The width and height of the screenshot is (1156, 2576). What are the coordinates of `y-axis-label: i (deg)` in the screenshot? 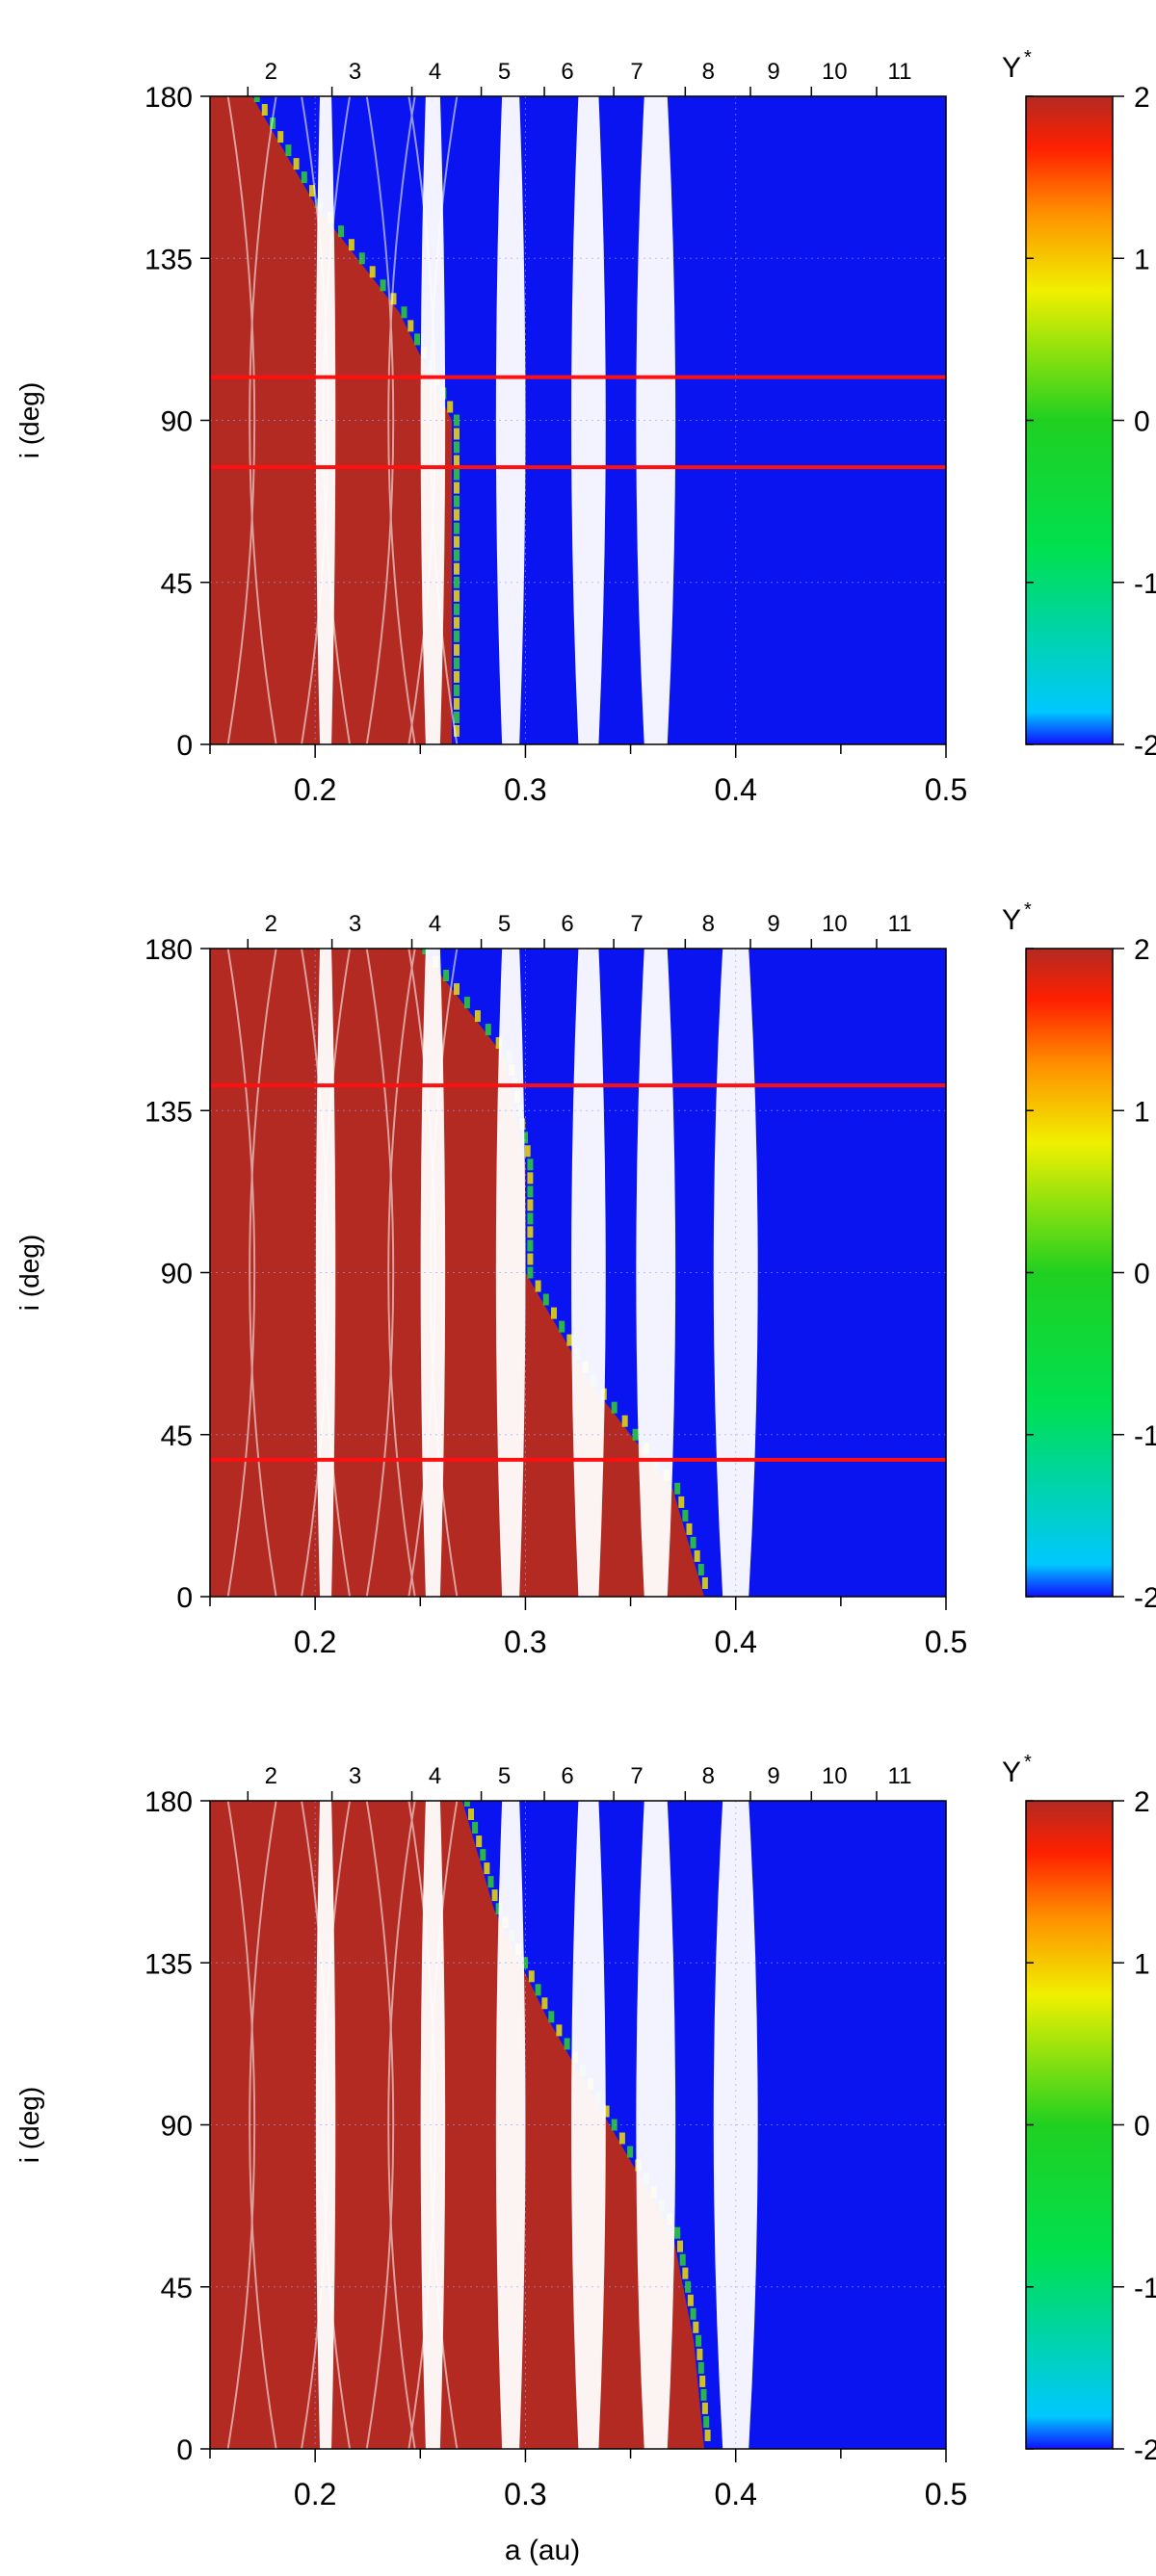 It's located at (29, 420).